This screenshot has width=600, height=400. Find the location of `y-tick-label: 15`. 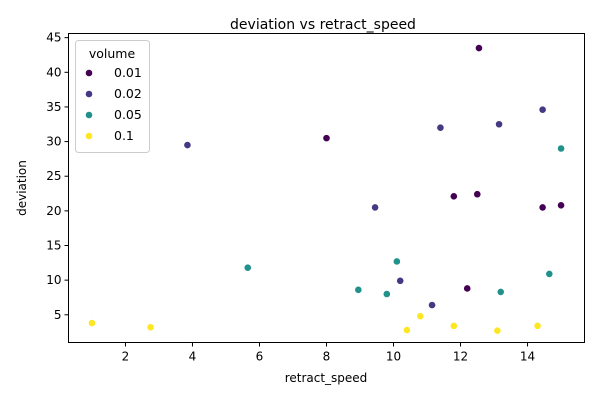

y-tick-label: 15 is located at coordinates (53, 246).